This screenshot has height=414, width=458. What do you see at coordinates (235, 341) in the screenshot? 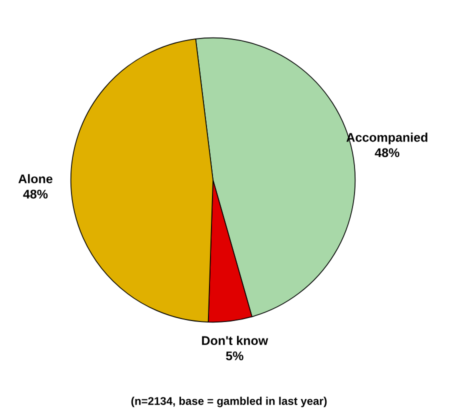
I see `slice-label: Don't know` at bounding box center [235, 341].